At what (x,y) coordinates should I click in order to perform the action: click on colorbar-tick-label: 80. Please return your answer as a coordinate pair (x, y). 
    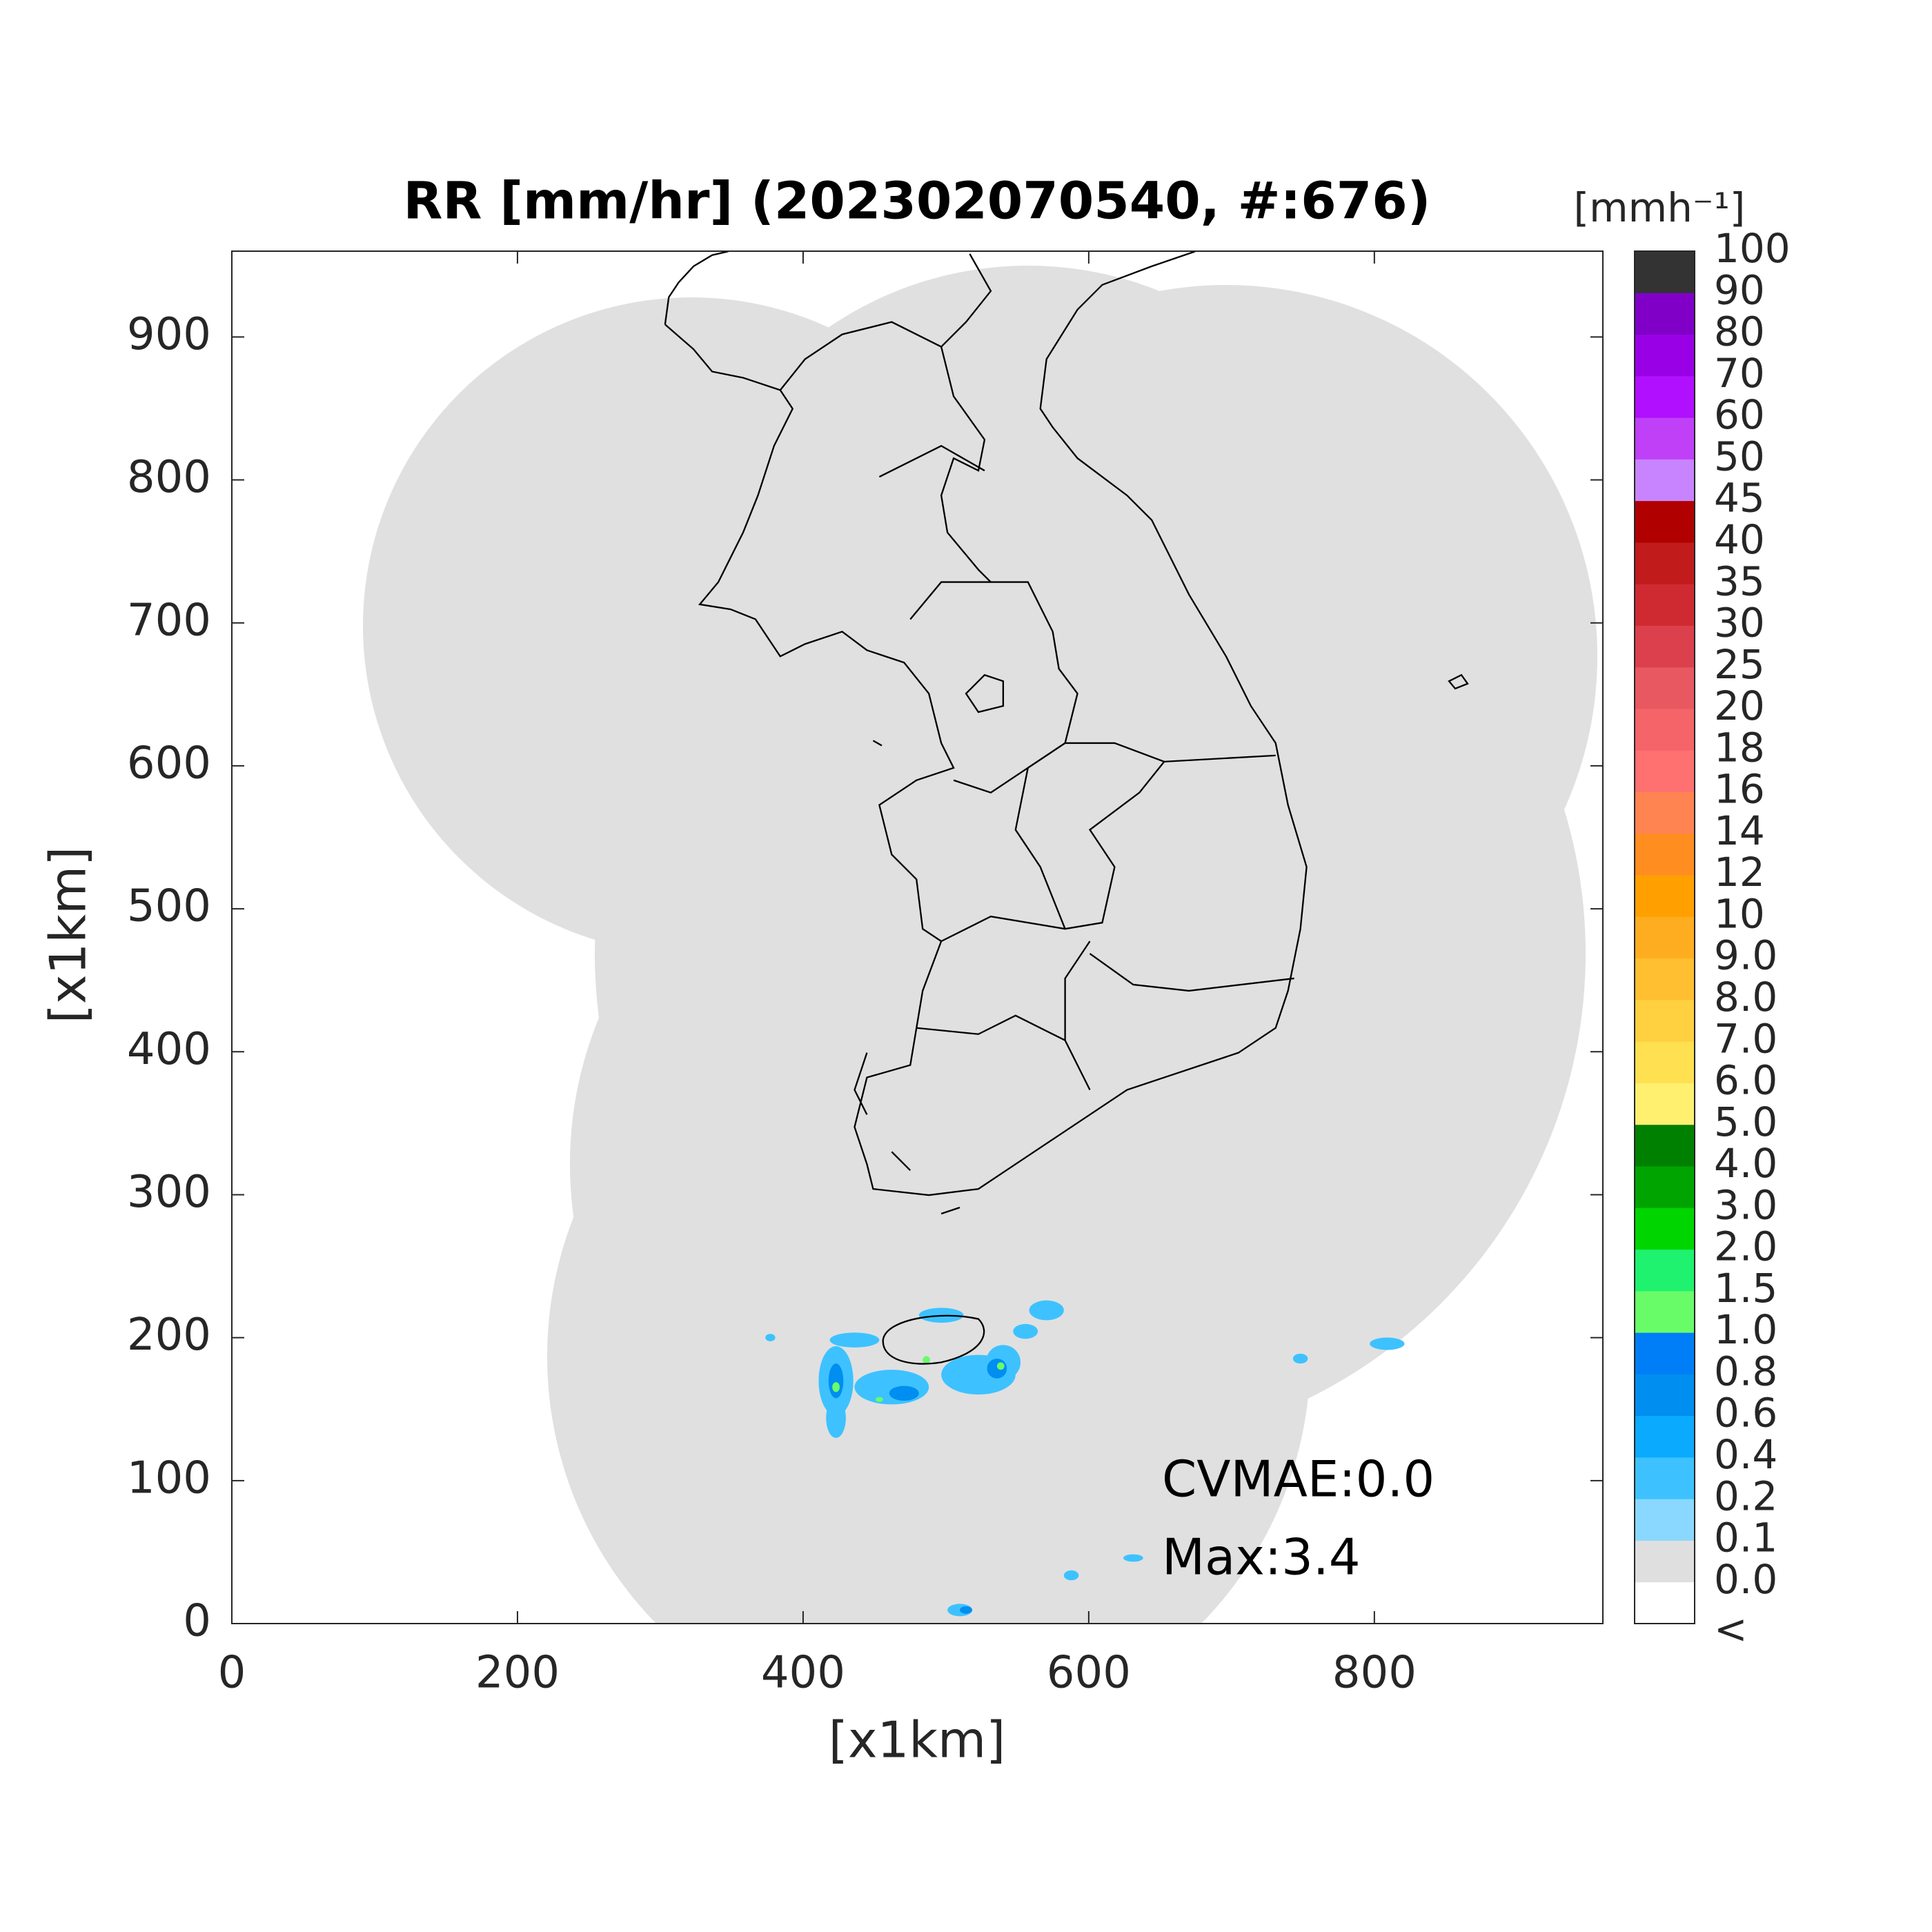
    Looking at the image, I should click on (1739, 331).